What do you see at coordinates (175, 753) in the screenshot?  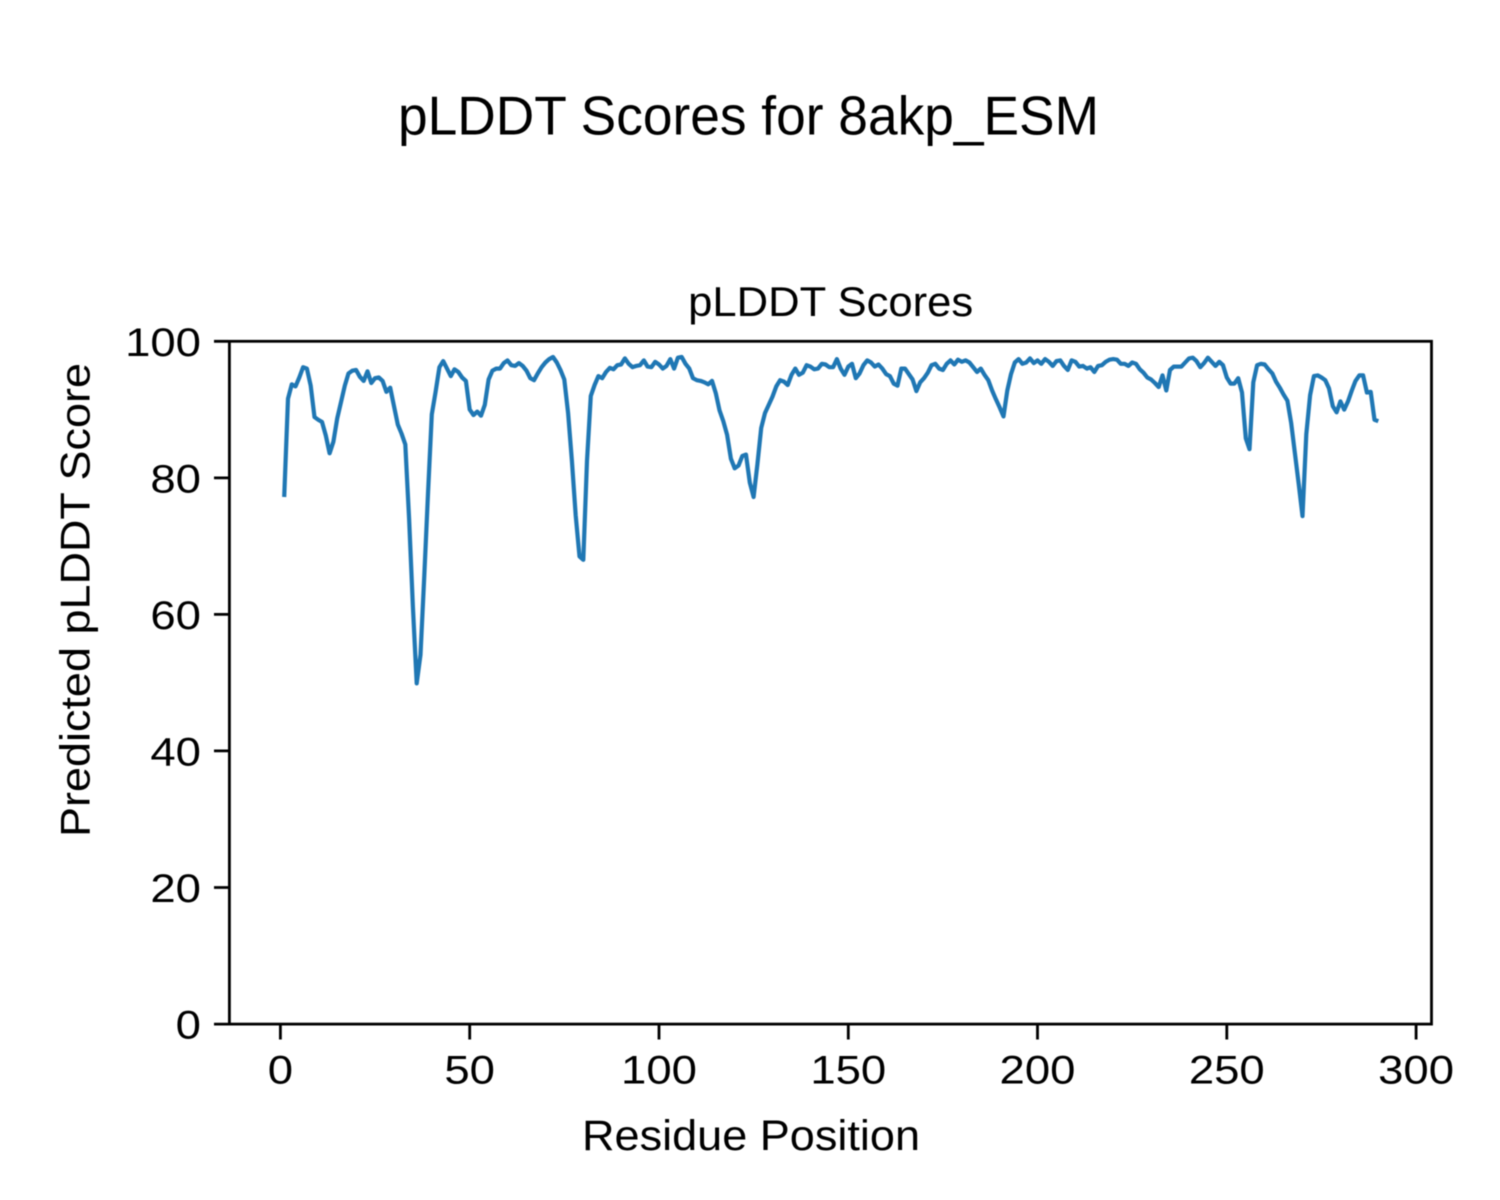 I see `svg-text: 40` at bounding box center [175, 753].